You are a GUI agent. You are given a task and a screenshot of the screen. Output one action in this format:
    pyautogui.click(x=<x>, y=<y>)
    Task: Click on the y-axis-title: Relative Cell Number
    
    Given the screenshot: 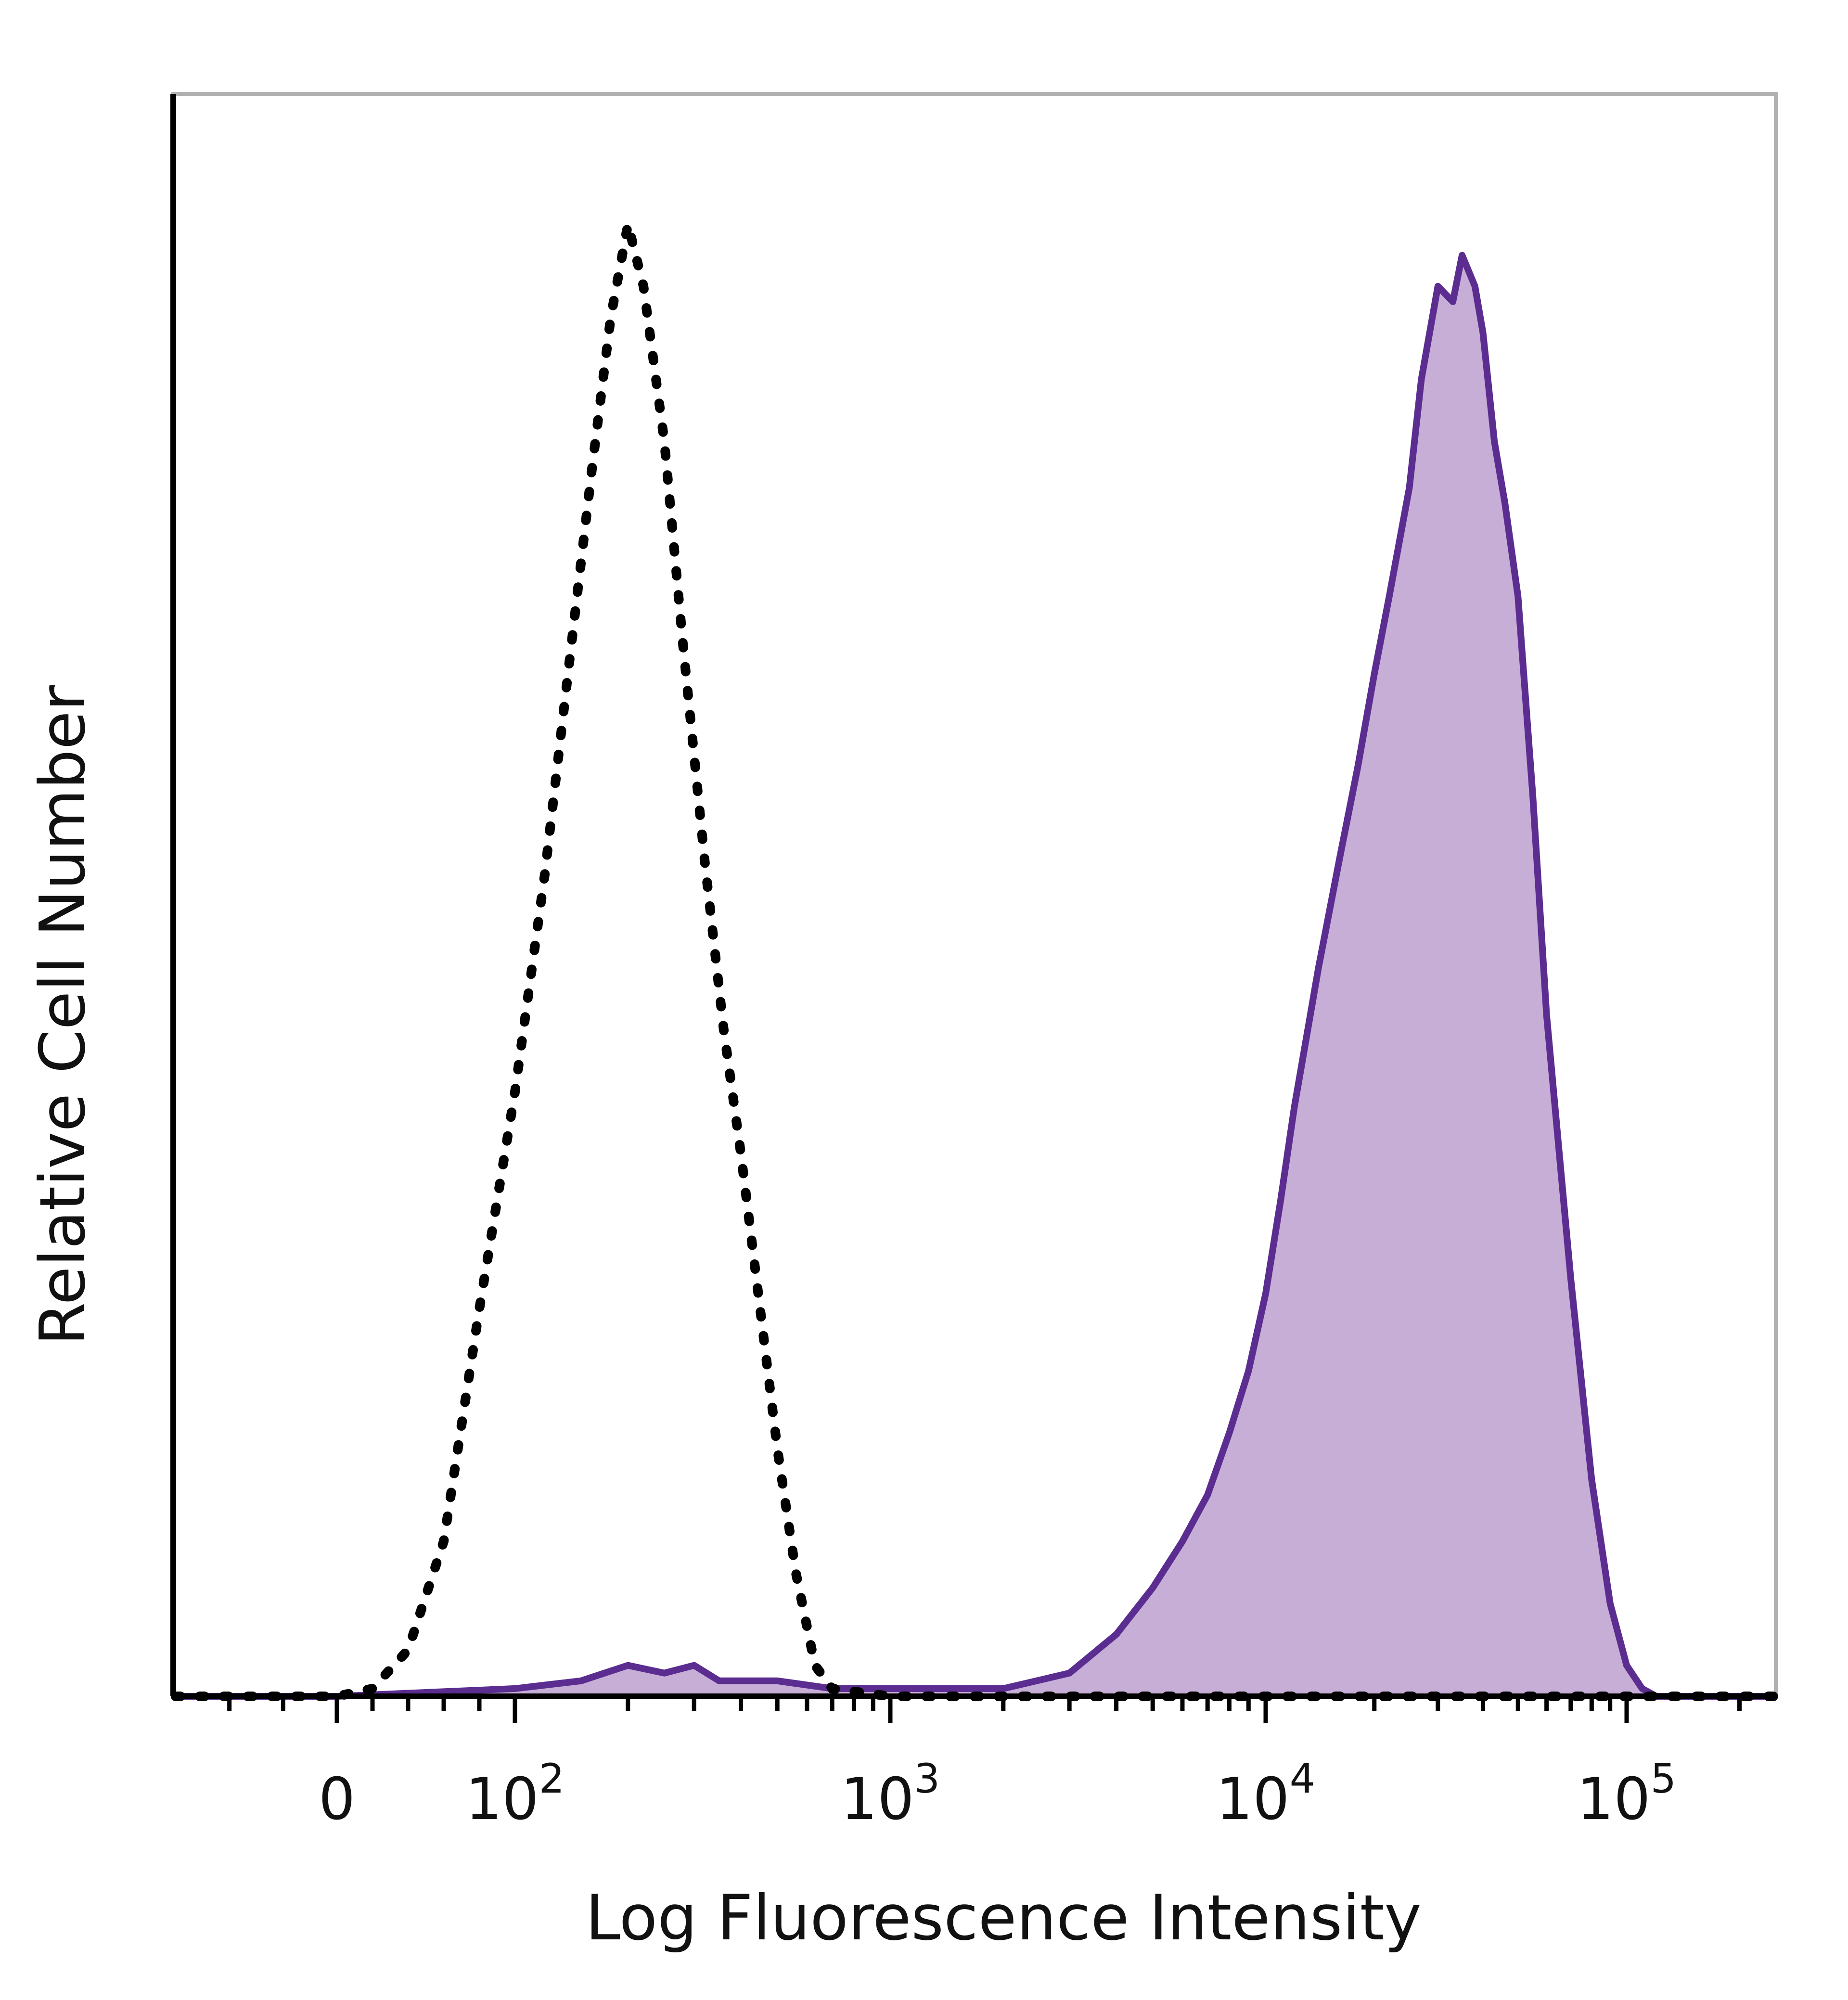 What is the action you would take?
    pyautogui.click(x=62, y=1015)
    